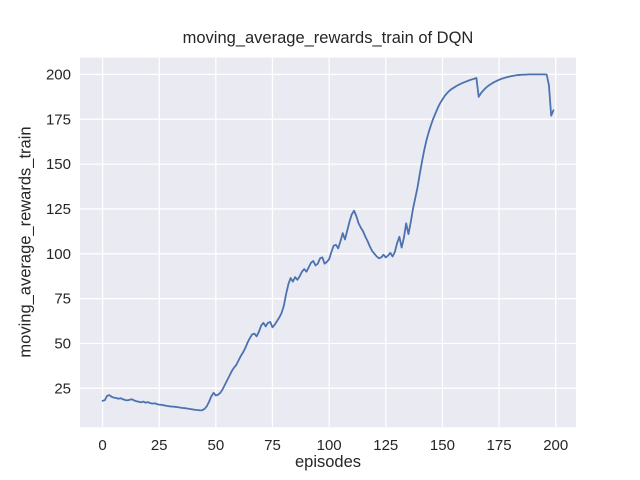  What do you see at coordinates (58, 74) in the screenshot?
I see `y-tick-label: 200` at bounding box center [58, 74].